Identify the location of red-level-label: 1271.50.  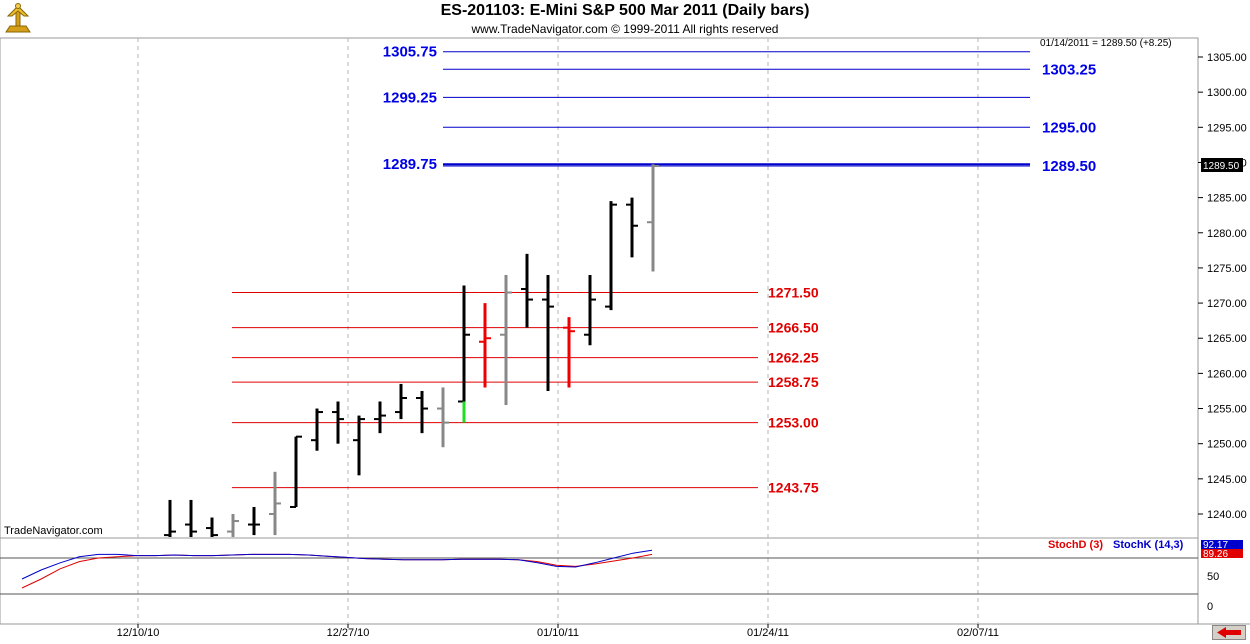
(793, 293).